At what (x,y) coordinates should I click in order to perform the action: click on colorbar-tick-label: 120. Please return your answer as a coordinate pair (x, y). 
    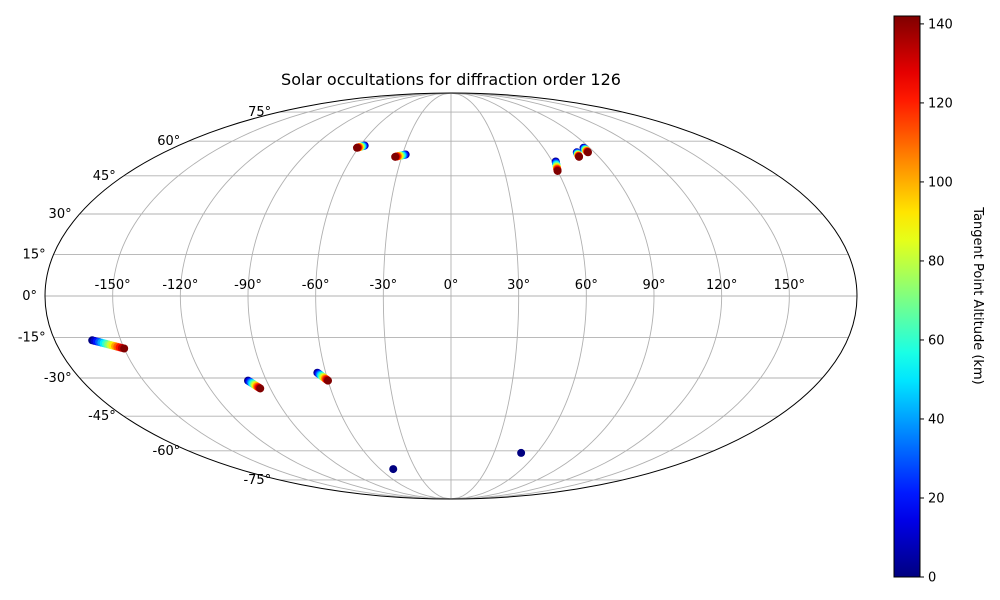
    Looking at the image, I should click on (940, 103).